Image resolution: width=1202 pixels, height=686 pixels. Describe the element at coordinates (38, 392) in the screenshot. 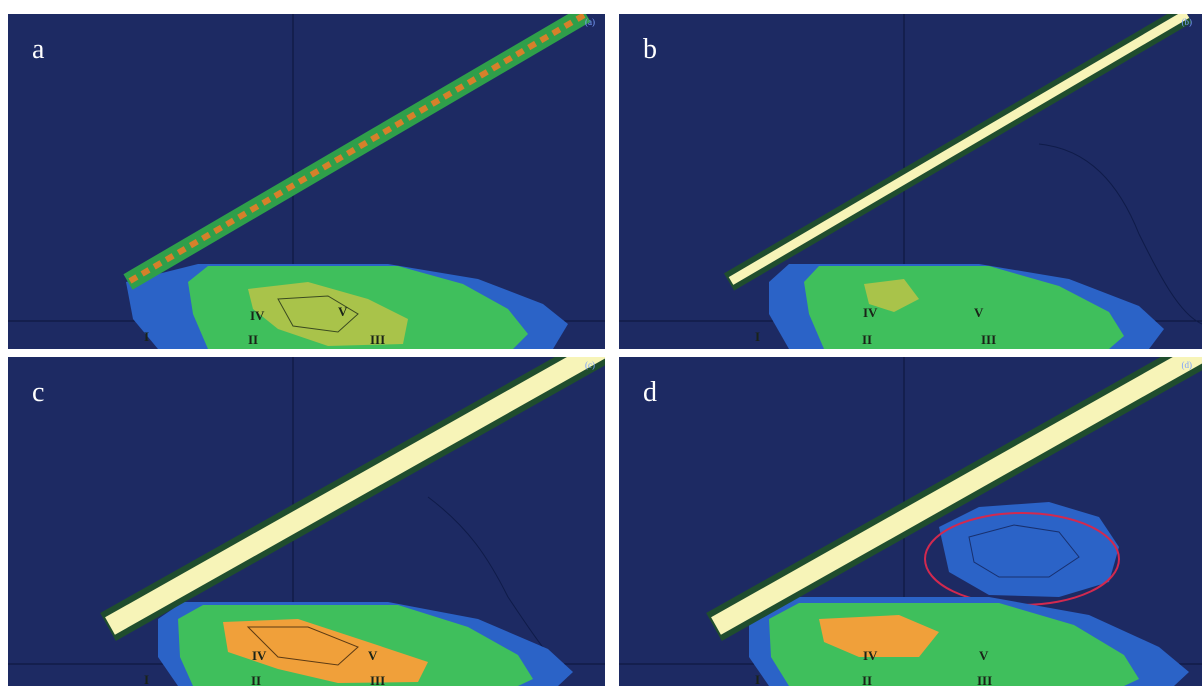

I see `panel-label-c: c` at that location.